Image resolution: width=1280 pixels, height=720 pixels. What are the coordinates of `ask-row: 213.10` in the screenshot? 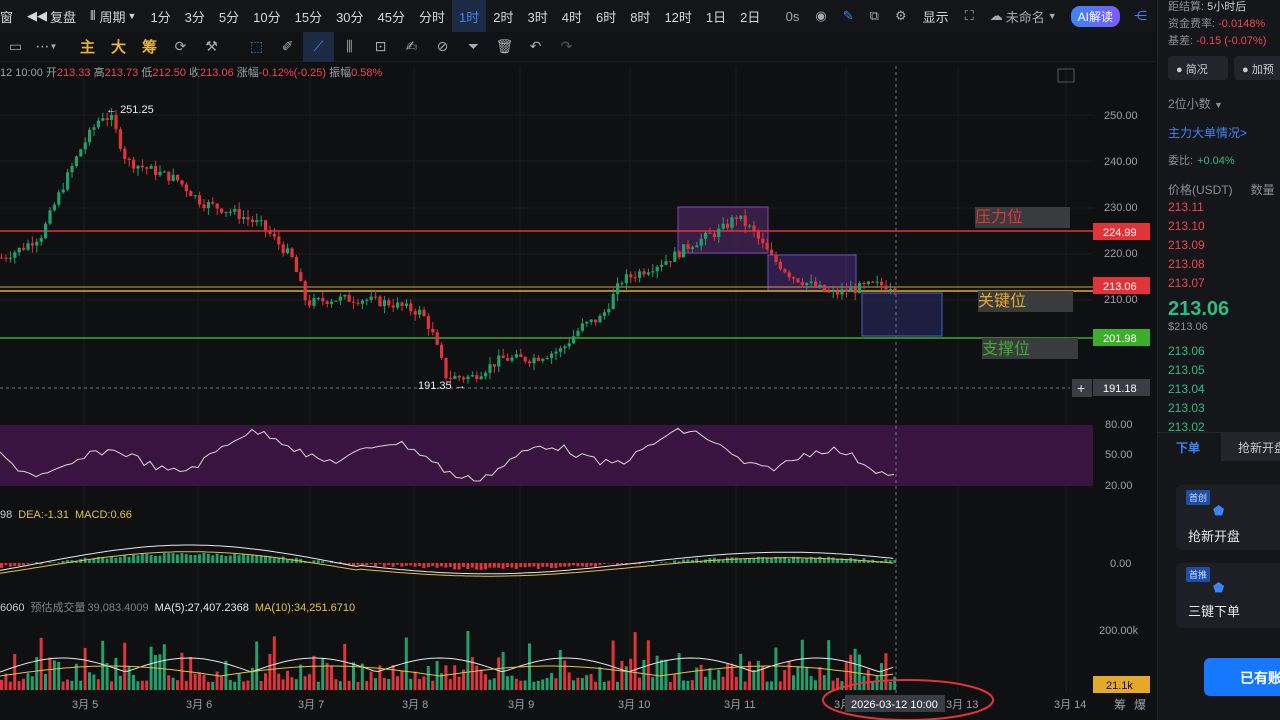 It's located at (1186, 226).